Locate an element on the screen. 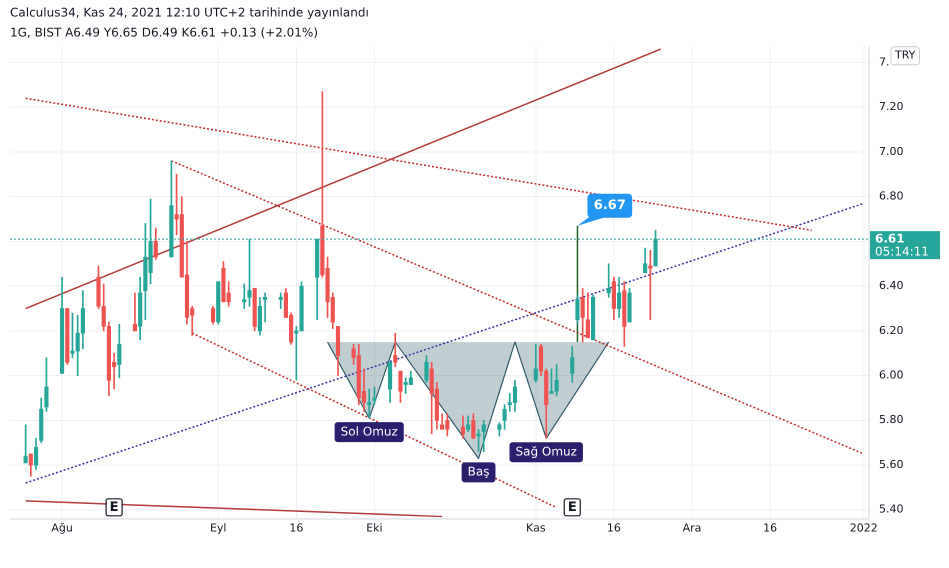  chart-subtitle: 1G, BIST A6.49 Y6.65 D6.49 K6.61 +0.13 (+2.01%) is located at coordinates (164, 33).